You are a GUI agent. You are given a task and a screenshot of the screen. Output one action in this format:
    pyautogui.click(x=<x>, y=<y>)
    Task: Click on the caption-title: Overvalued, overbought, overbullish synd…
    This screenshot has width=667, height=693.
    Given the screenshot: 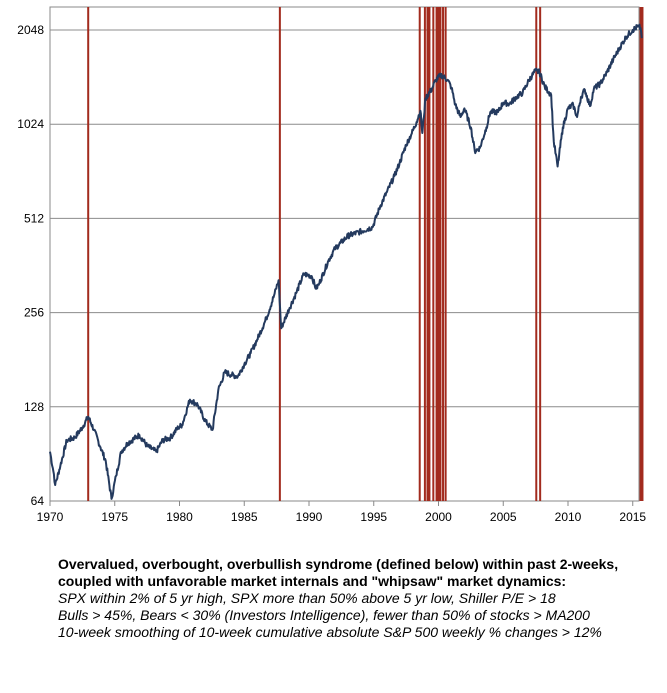 What is the action you would take?
    pyautogui.click(x=338, y=572)
    